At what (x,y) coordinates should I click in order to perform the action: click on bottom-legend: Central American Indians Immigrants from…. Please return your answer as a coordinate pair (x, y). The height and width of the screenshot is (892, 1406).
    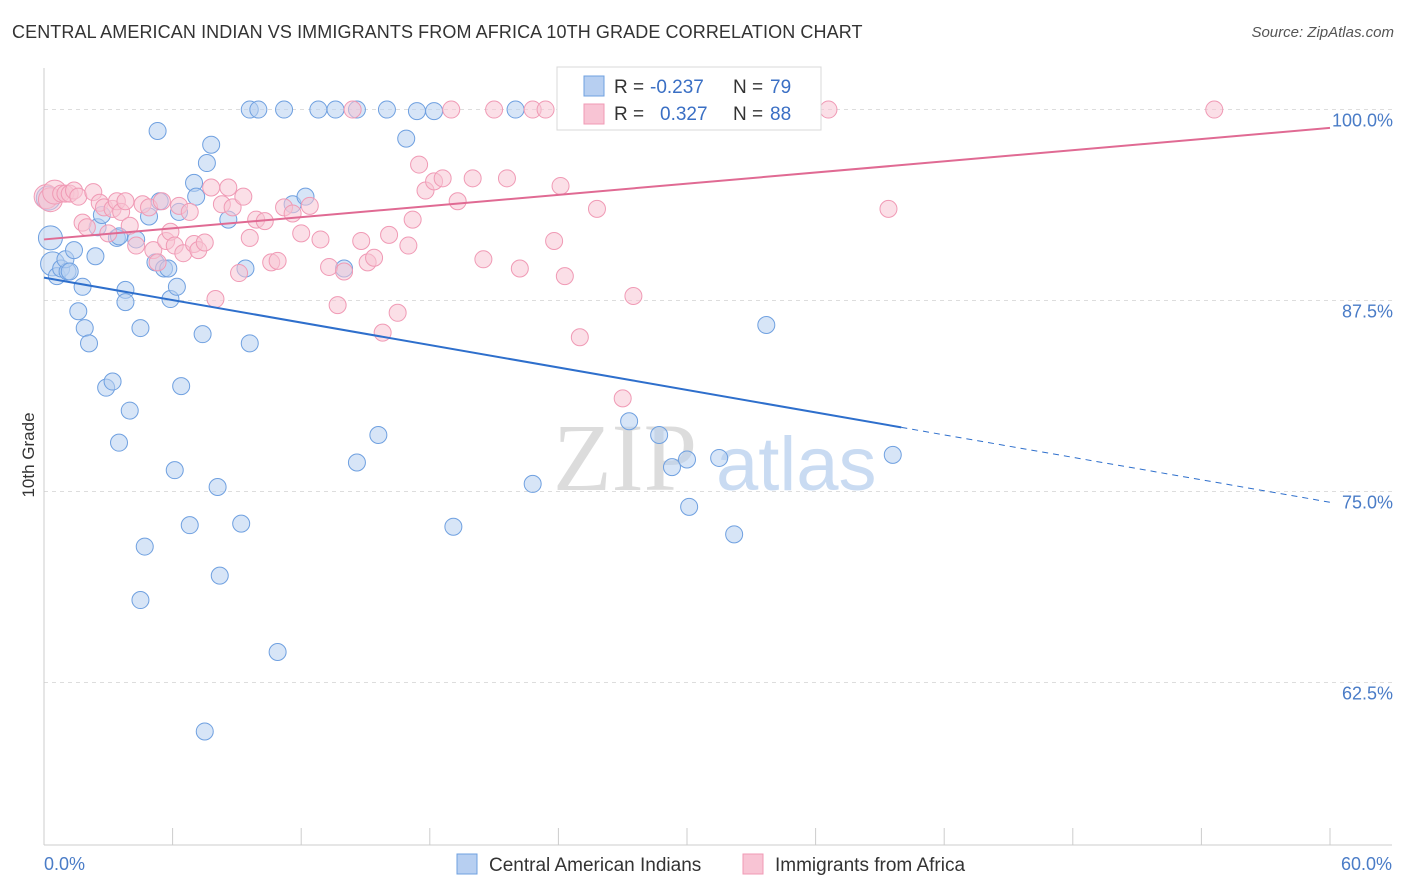
    Looking at the image, I should click on (710, 864).